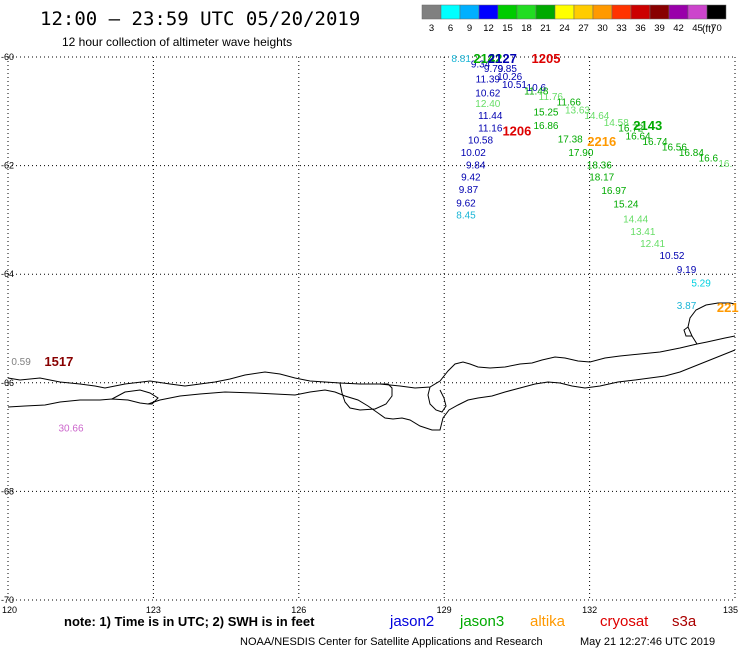 The width and height of the screenshot is (740, 650). I want to click on wave-height-value: 17.38, so click(570, 139).